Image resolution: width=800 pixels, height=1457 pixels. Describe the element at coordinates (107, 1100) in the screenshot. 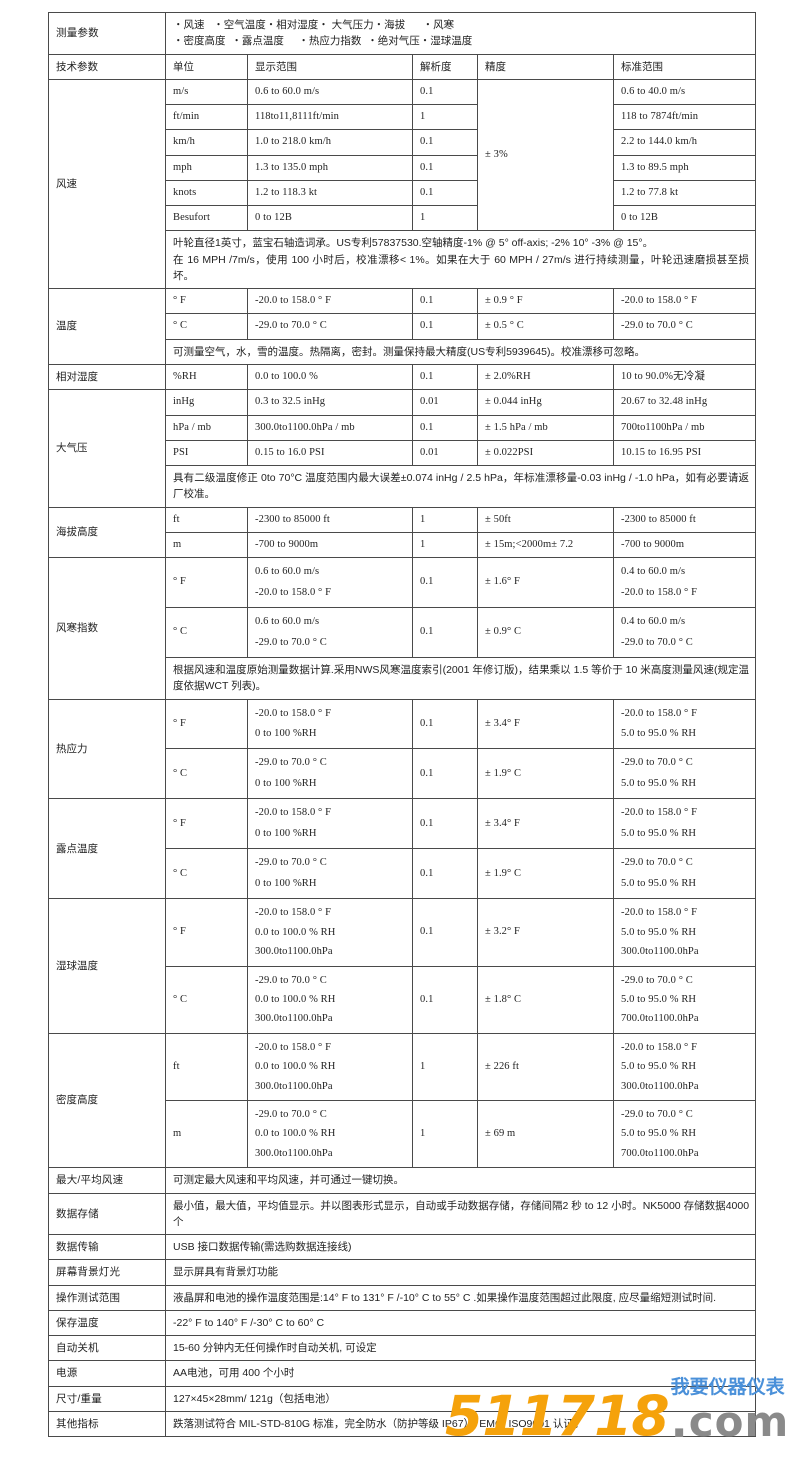

I see `group-label: 密度高度` at that location.